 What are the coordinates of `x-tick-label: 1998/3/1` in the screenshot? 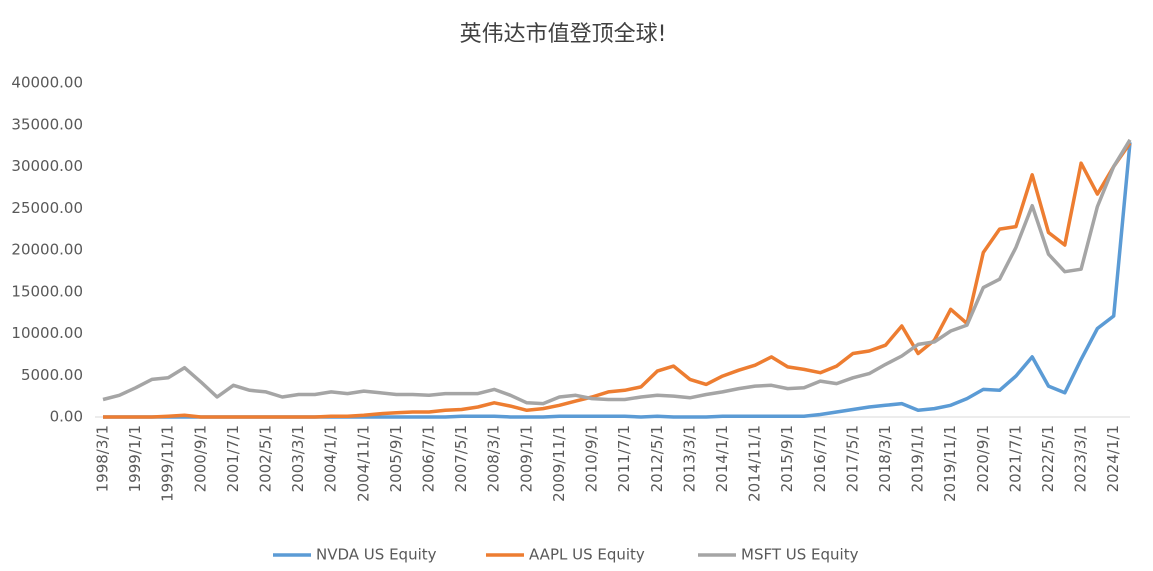 It's located at (103, 458).